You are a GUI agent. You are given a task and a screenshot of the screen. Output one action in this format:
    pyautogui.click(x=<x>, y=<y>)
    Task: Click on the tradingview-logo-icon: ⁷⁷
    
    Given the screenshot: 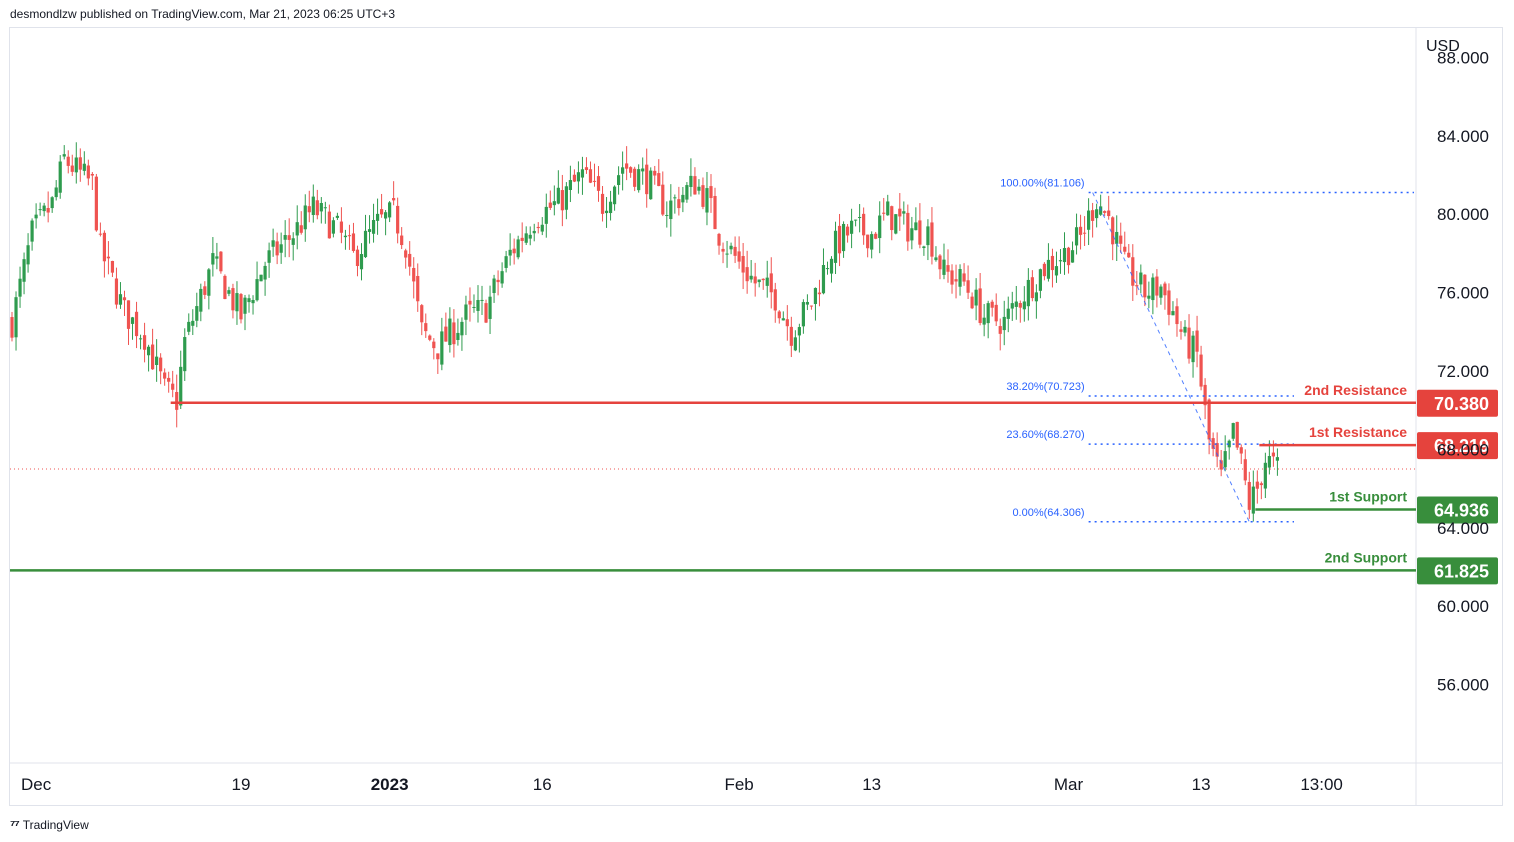 What is the action you would take?
    pyautogui.click(x=15, y=824)
    